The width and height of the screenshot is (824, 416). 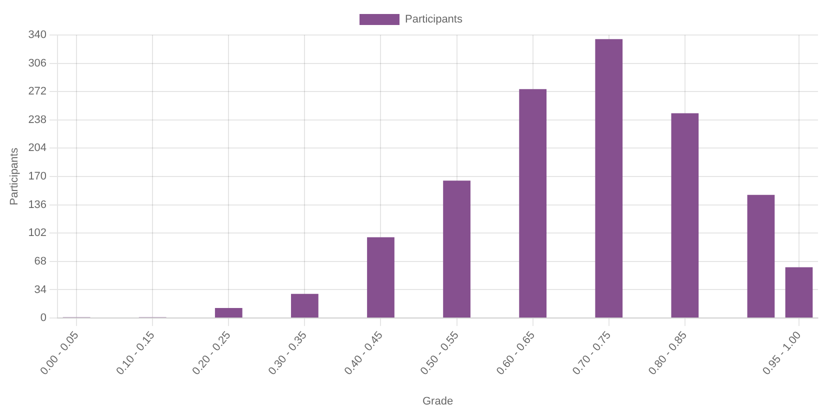 I want to click on x-axis-title: Grade, so click(x=438, y=401).